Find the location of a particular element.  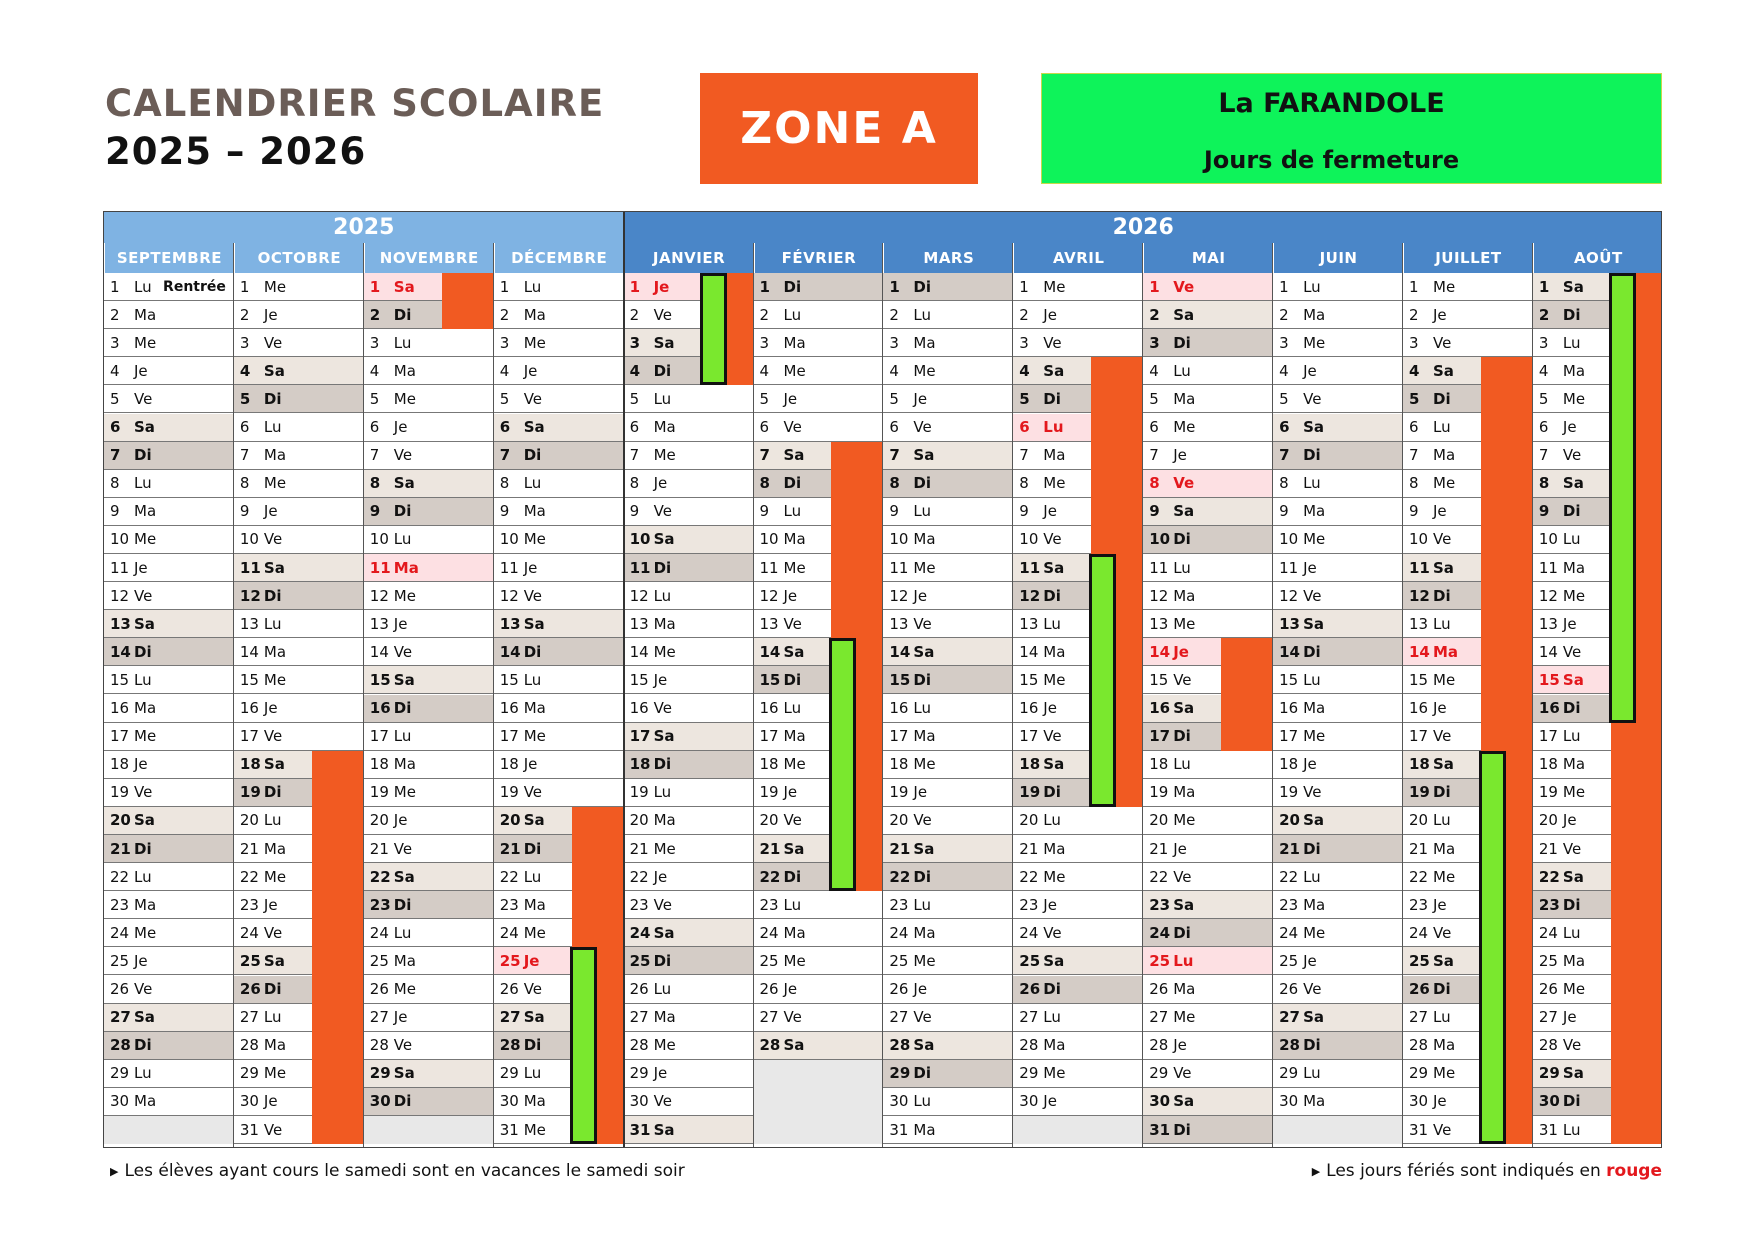

day-cell: 22 Sa is located at coordinates (428, 877).